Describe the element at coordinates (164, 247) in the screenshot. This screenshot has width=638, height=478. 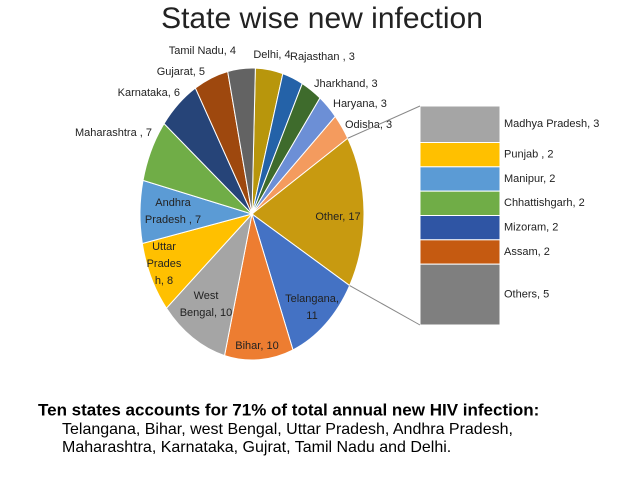
I see `data-label: Uttar` at that location.